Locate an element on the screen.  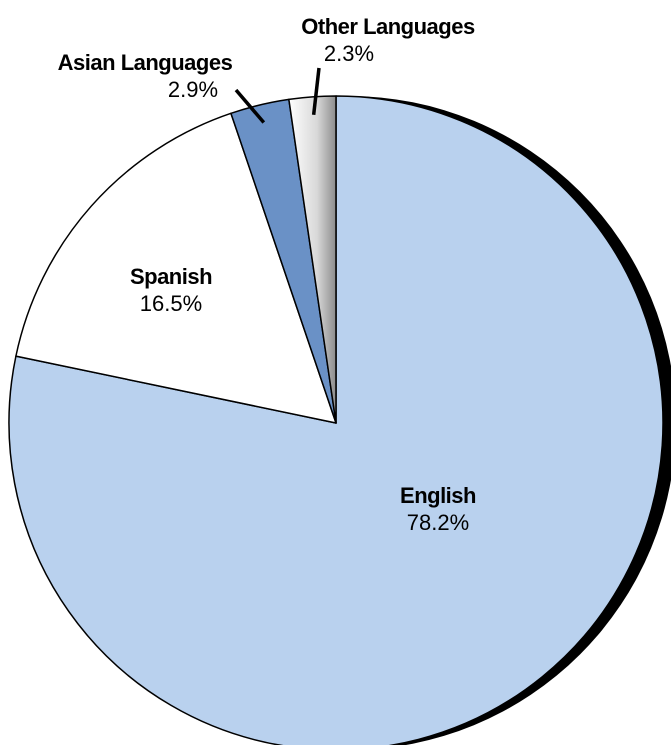
label-other-value: 2.3% is located at coordinates (349, 53).